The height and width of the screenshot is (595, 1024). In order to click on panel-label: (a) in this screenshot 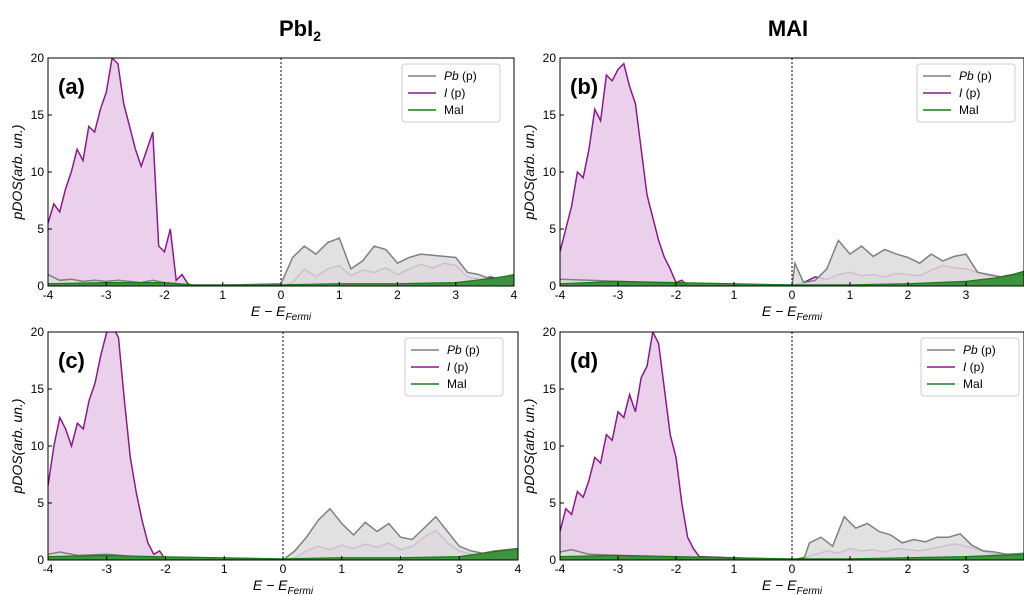, I will do `click(71, 86)`.